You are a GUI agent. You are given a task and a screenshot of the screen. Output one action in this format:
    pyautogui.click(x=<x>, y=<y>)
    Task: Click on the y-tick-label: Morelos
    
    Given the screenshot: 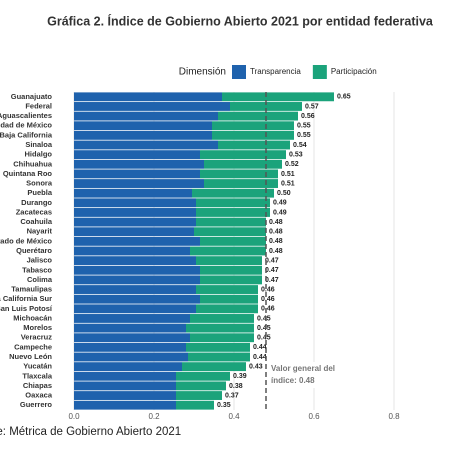 What is the action you would take?
    pyautogui.click(x=37, y=327)
    